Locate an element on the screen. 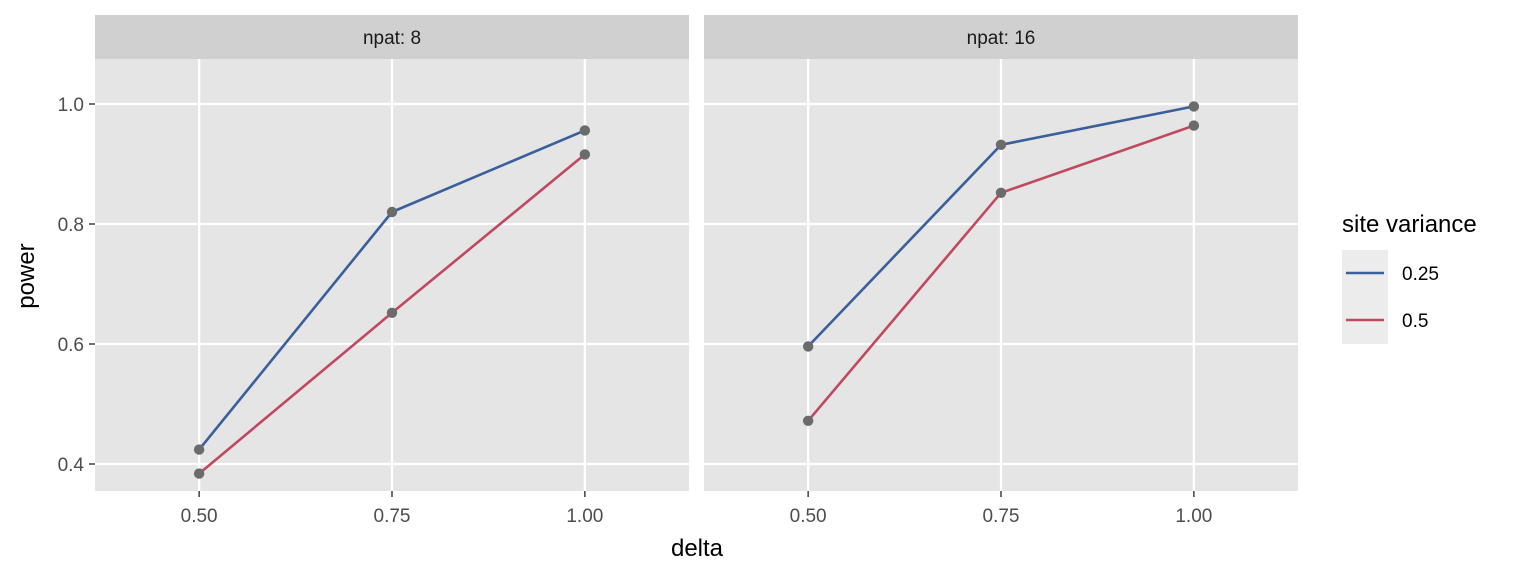 The height and width of the screenshot is (576, 1536). legend: site variance 0.25 0.5 is located at coordinates (1409, 277).